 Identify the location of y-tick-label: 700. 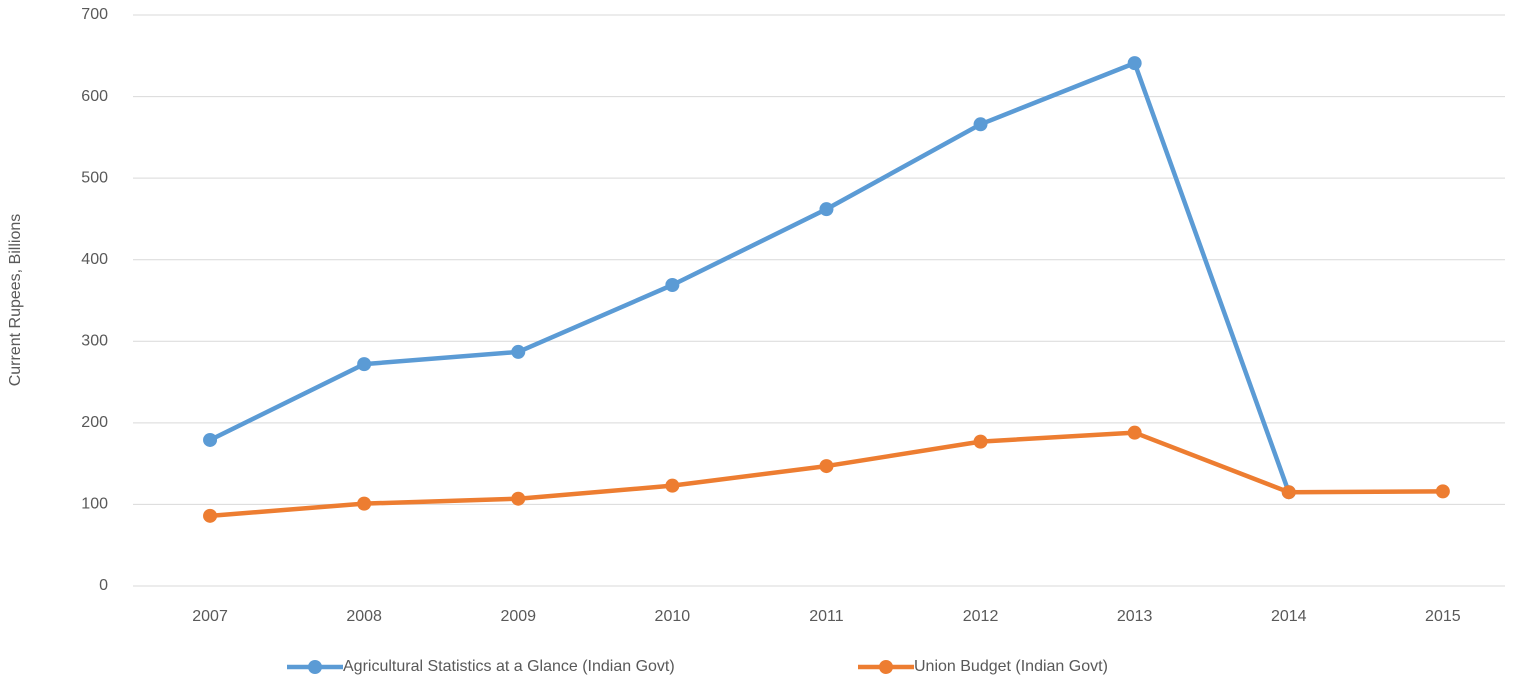
(94, 14).